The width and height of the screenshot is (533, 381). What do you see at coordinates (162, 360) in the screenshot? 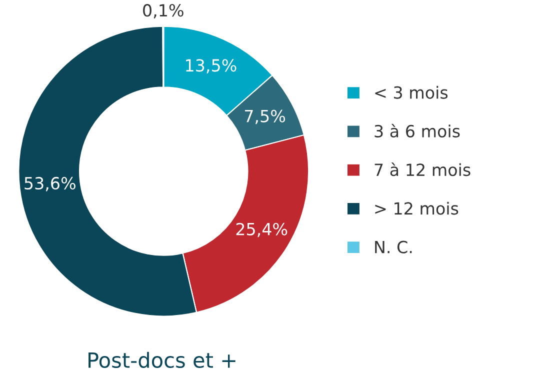
I see `text: Post-docs et +` at bounding box center [162, 360].